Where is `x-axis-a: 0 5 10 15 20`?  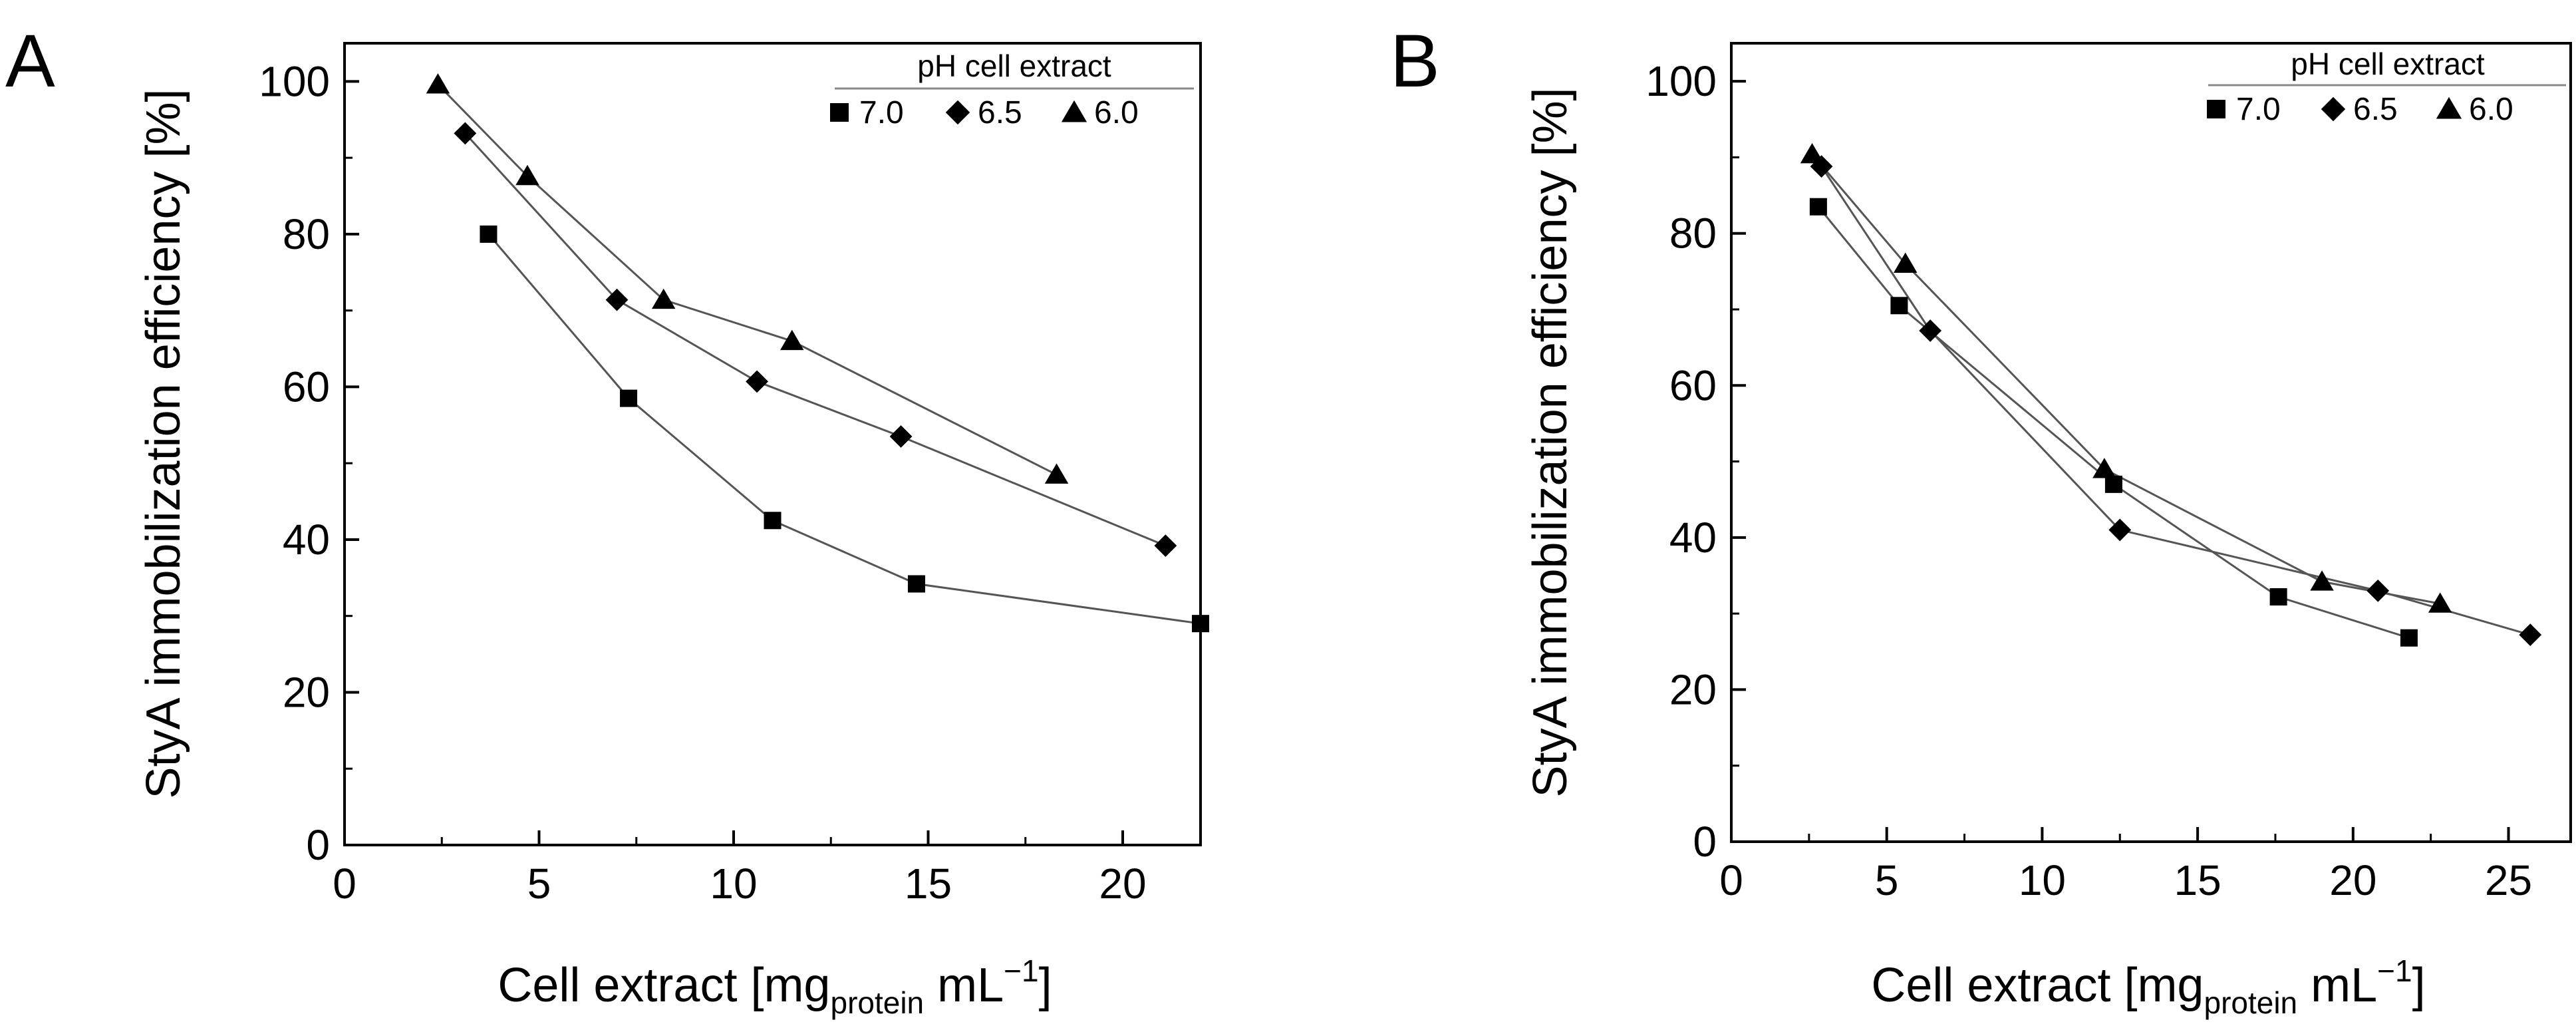 x-axis-a: 0 5 10 15 20 is located at coordinates (740, 869).